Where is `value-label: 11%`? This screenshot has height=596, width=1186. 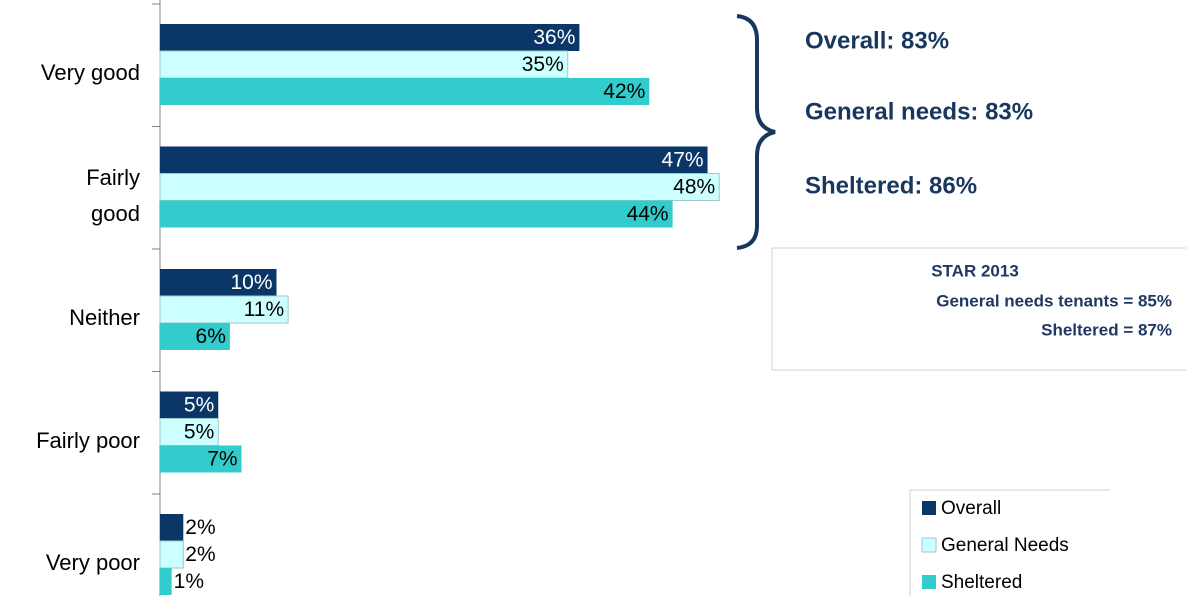 value-label: 11% is located at coordinates (264, 309).